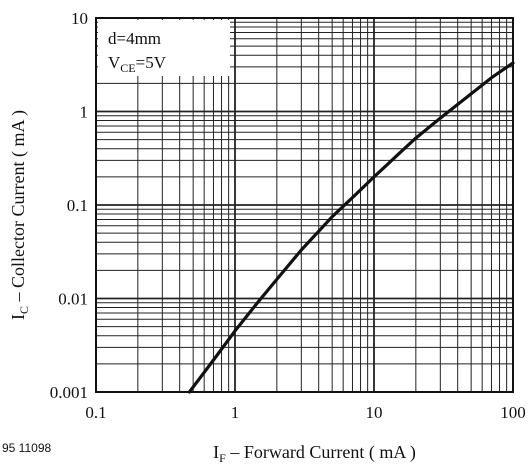 The width and height of the screenshot is (529, 467). I want to click on y-tick-label: 0.001, so click(69, 392).